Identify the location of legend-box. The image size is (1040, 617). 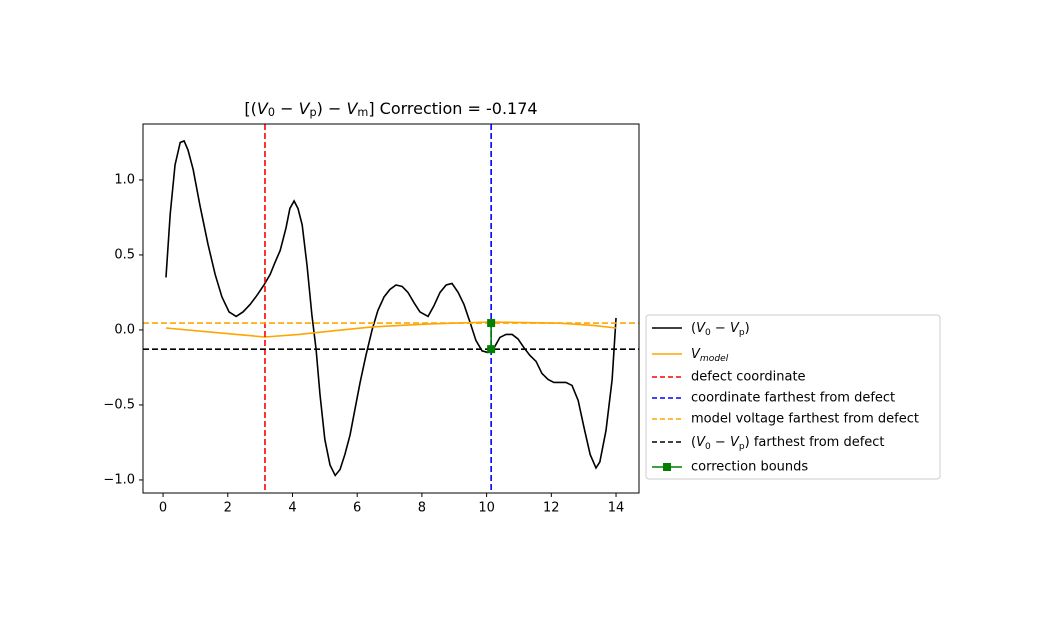
(793, 397).